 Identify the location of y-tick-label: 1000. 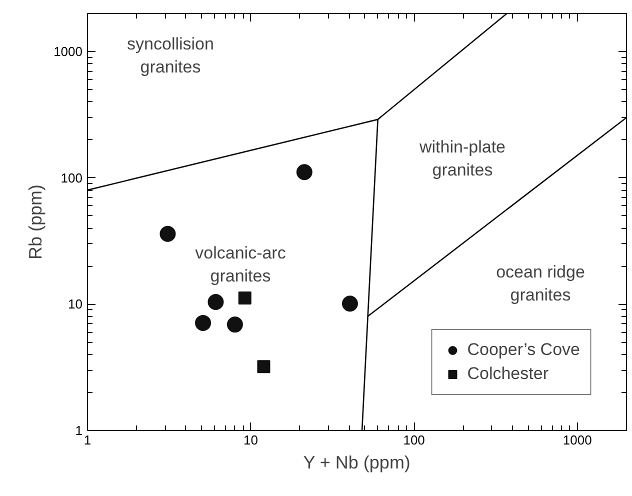
(68, 52).